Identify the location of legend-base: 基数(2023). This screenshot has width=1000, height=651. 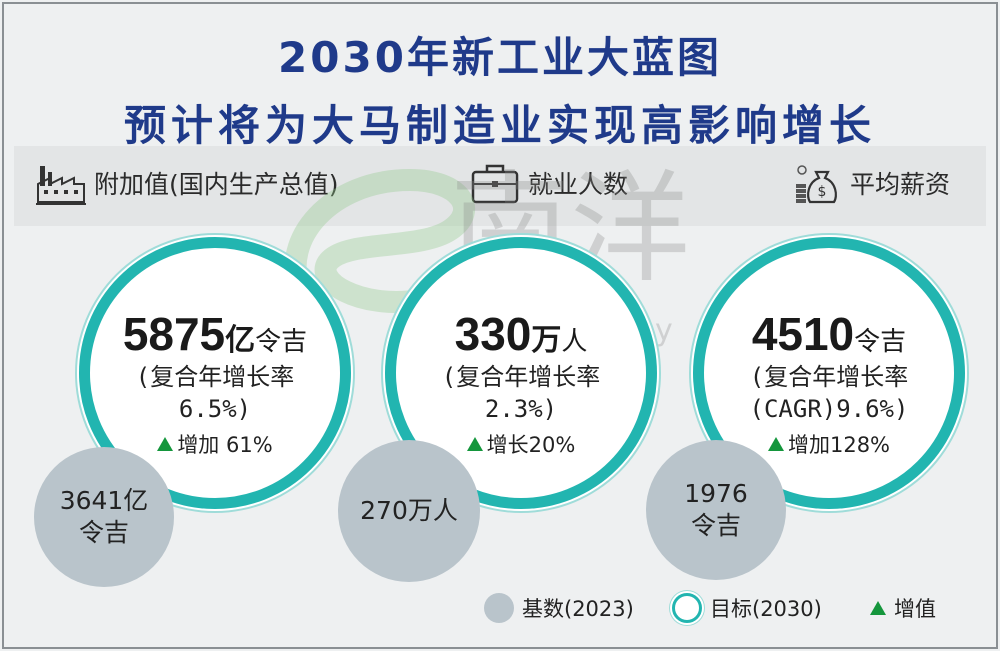
(559, 608).